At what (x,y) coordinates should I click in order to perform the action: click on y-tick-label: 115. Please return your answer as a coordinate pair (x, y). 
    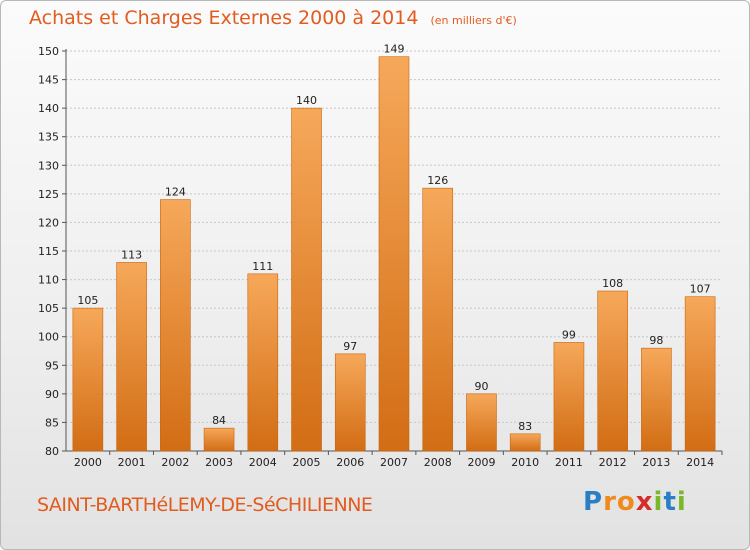
    Looking at the image, I should click on (48, 251).